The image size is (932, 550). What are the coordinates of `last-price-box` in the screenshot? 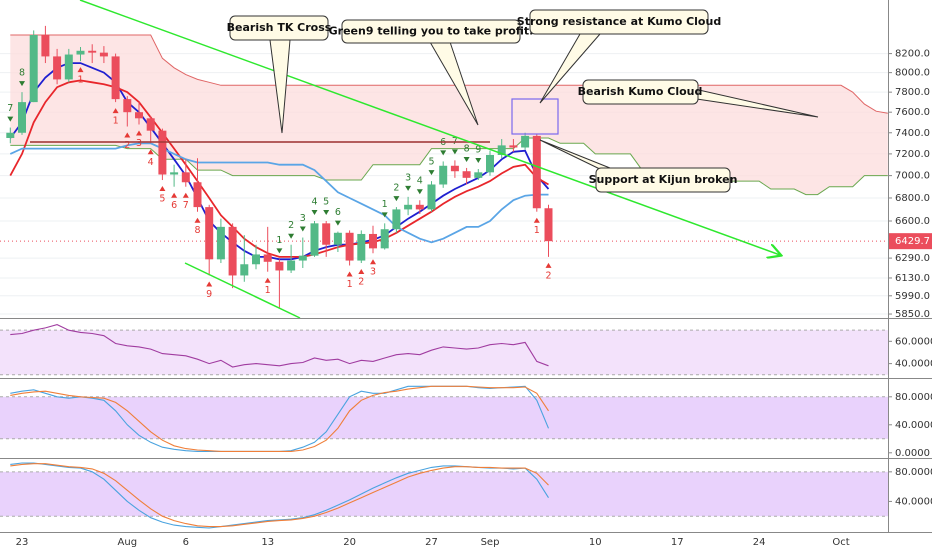 It's located at (910, 241).